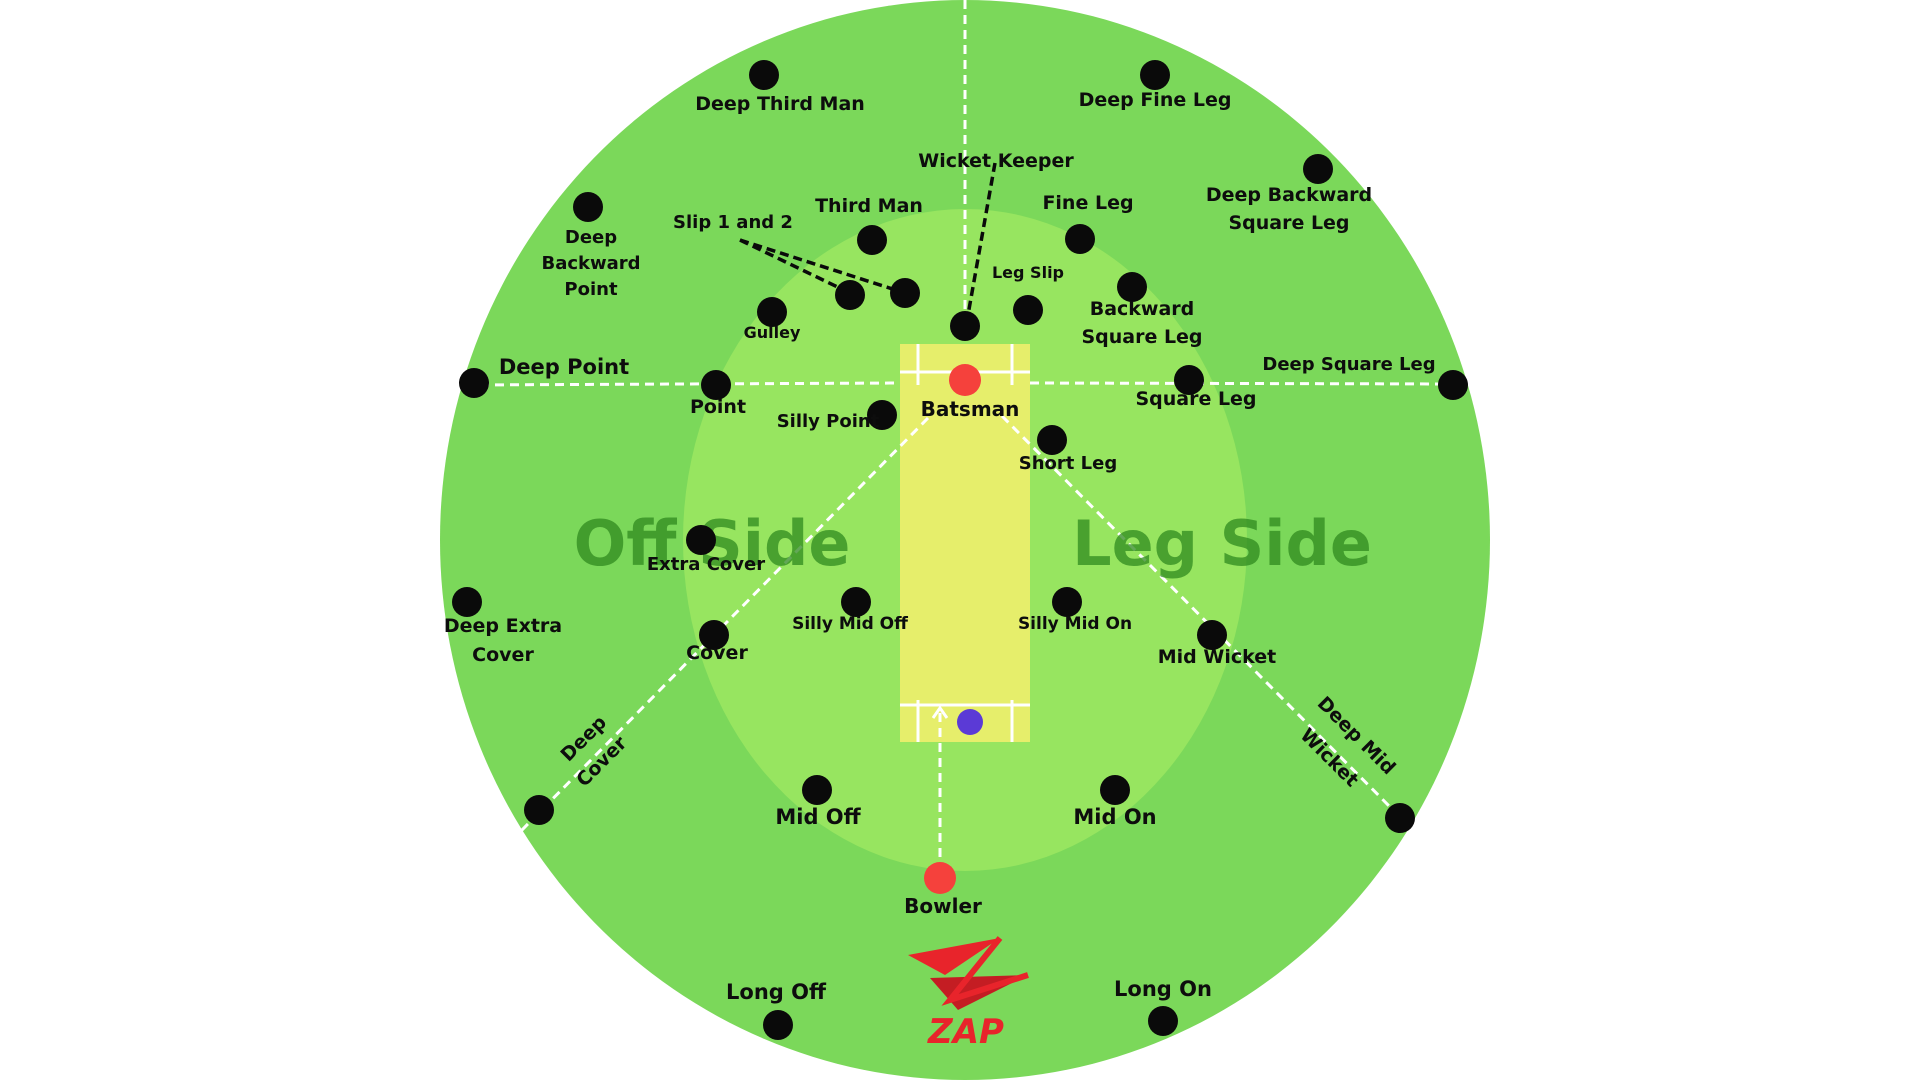 Image resolution: width=1920 pixels, height=1080 pixels. I want to click on leg-side-label: Leg Side, so click(1222, 543).